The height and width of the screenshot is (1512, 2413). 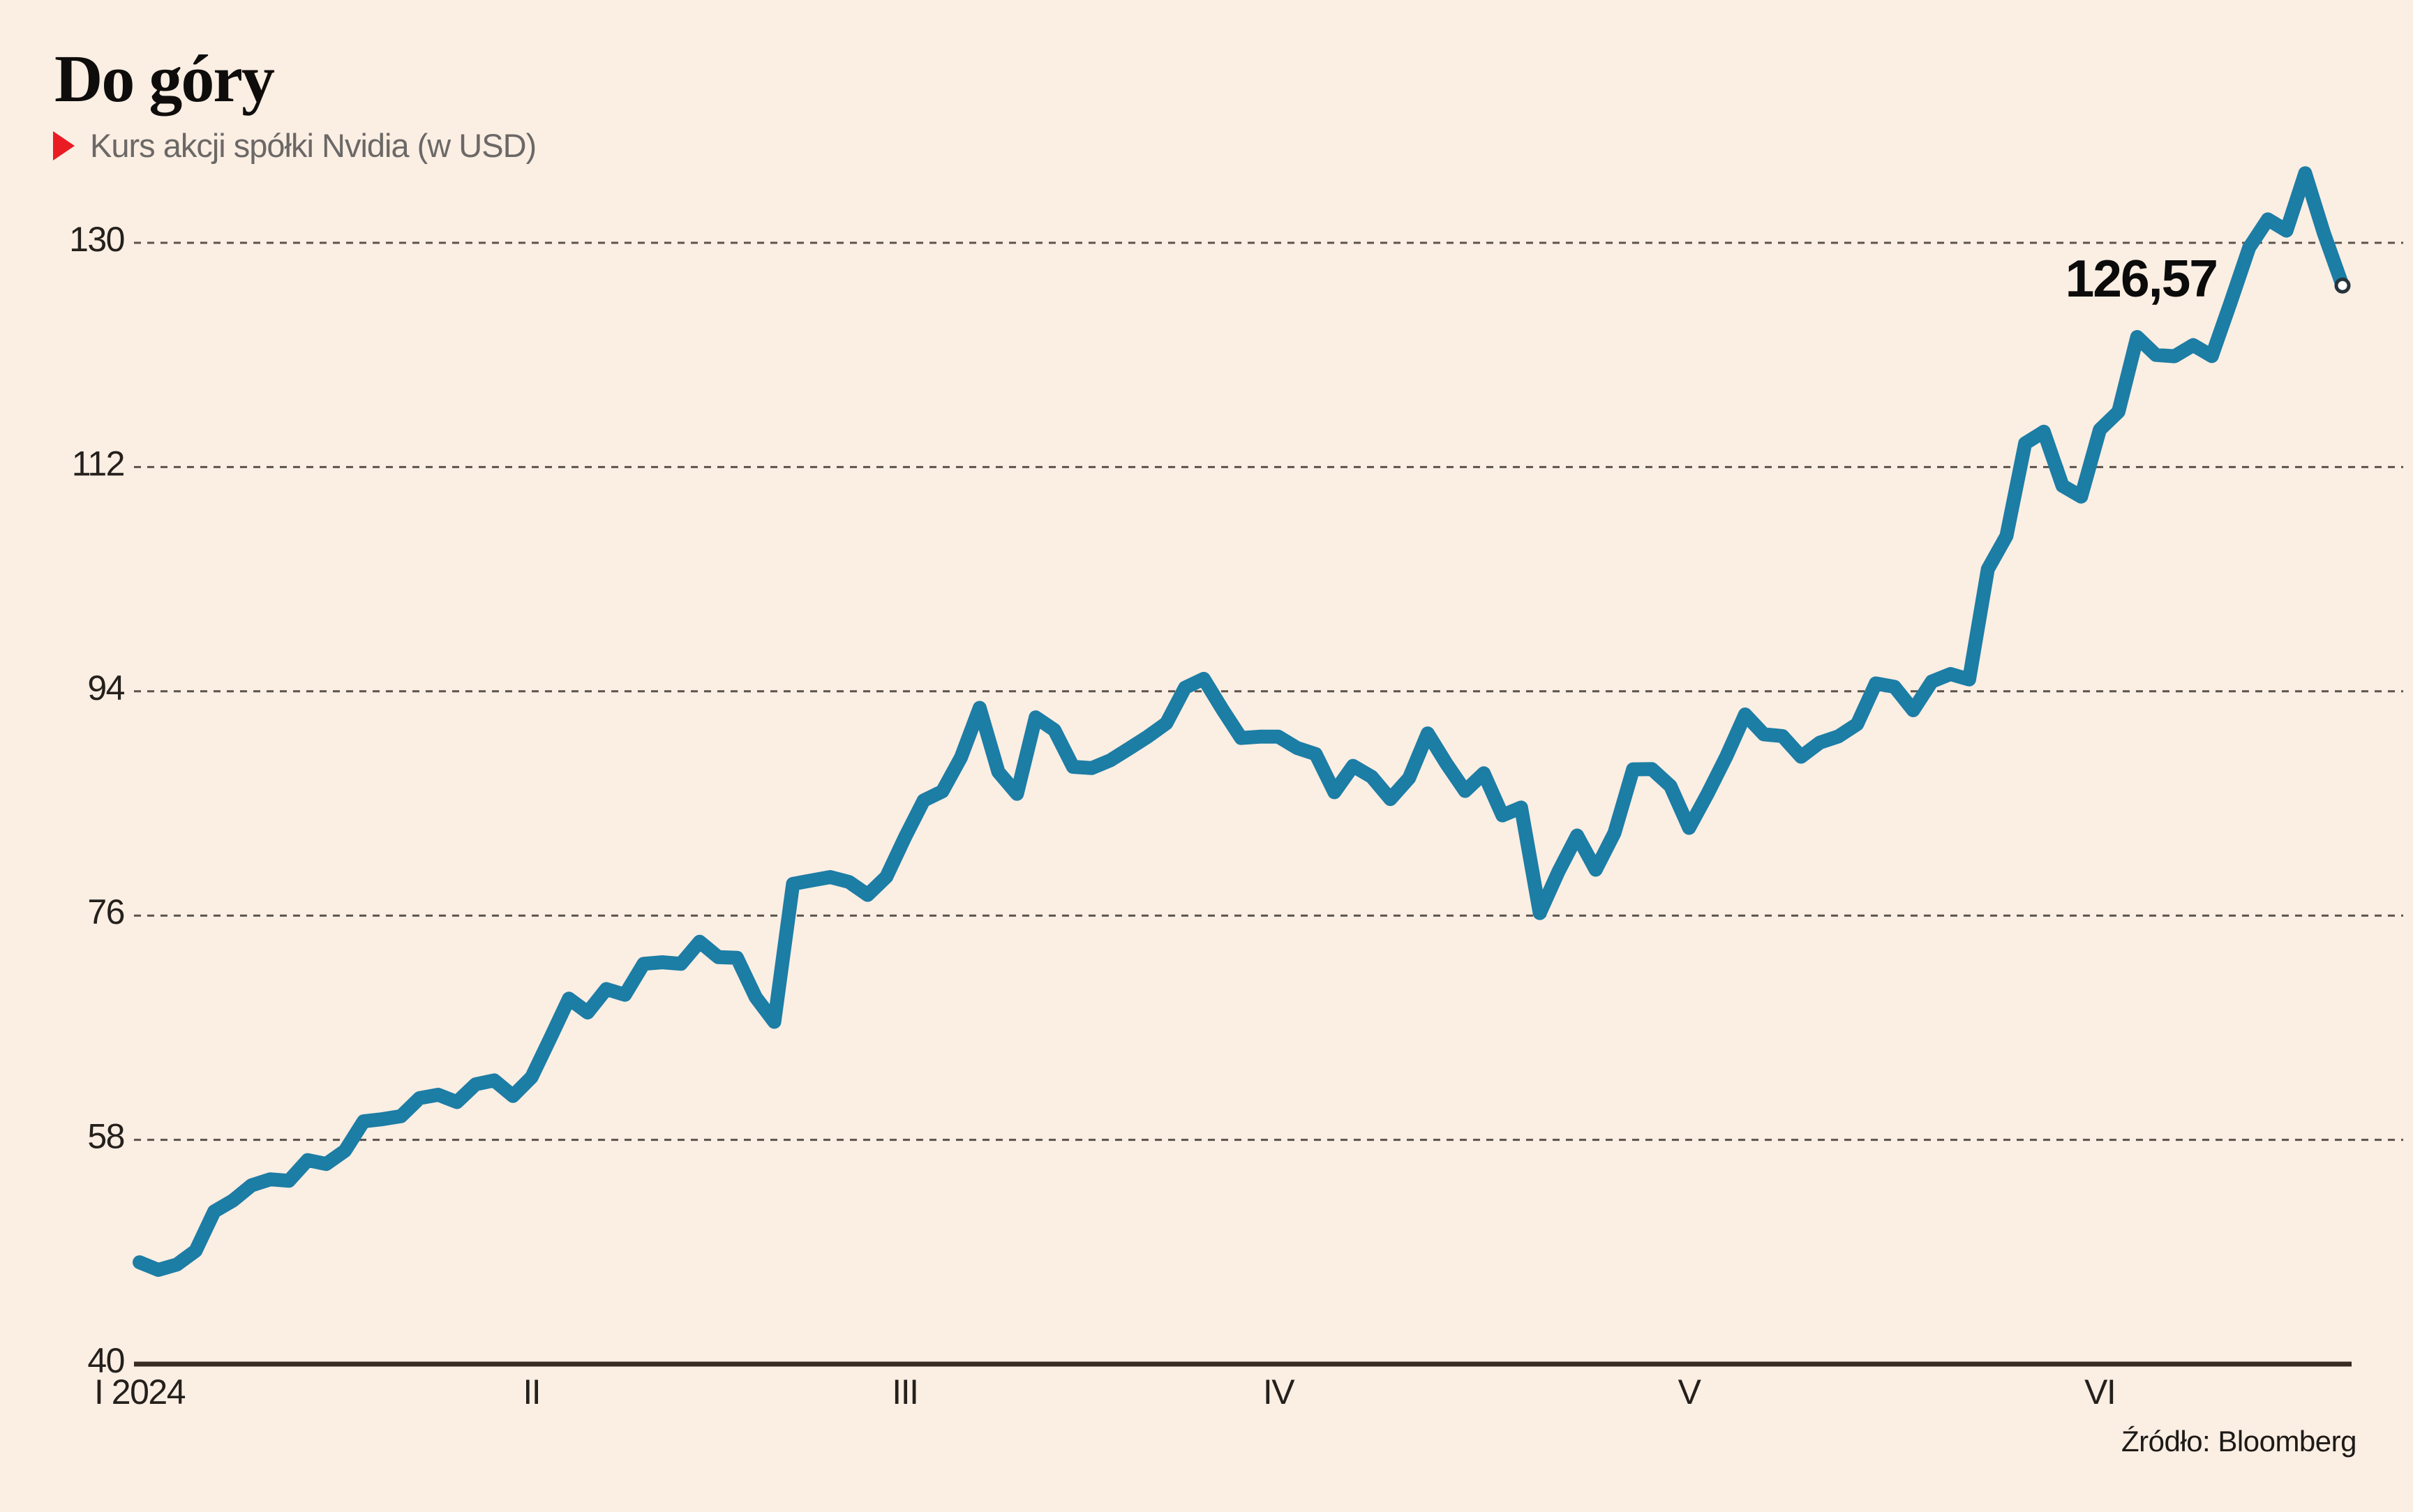 What do you see at coordinates (105, 911) in the screenshot?
I see `y-tick-label-76: 76` at bounding box center [105, 911].